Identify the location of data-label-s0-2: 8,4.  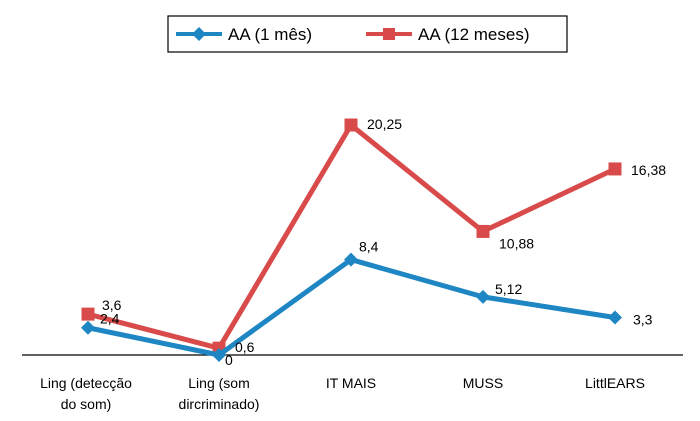
(369, 247).